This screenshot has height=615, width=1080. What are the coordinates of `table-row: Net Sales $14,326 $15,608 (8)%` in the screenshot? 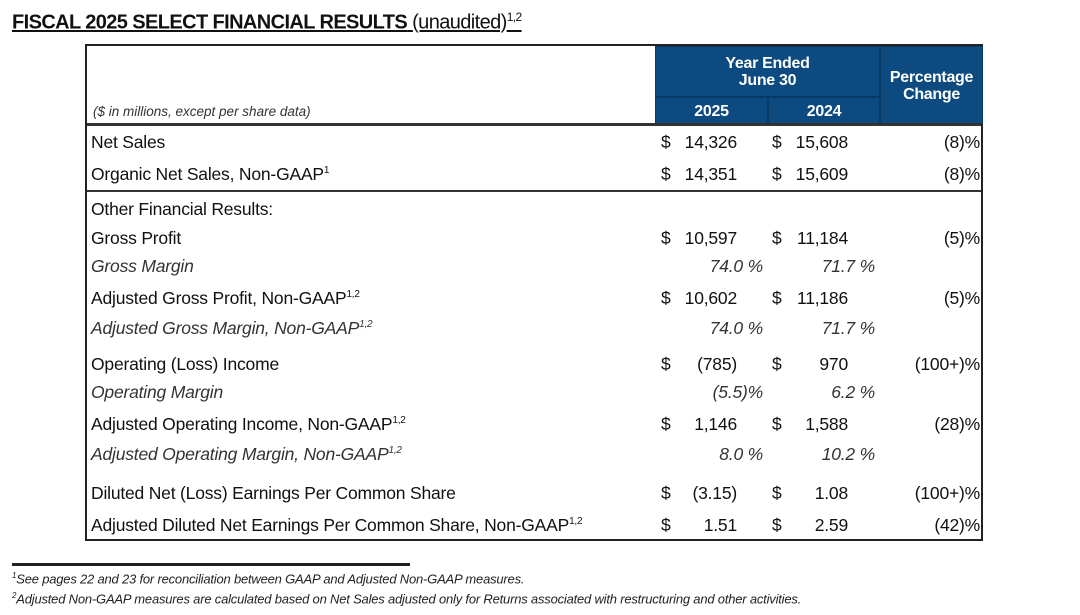 It's located at (534, 144).